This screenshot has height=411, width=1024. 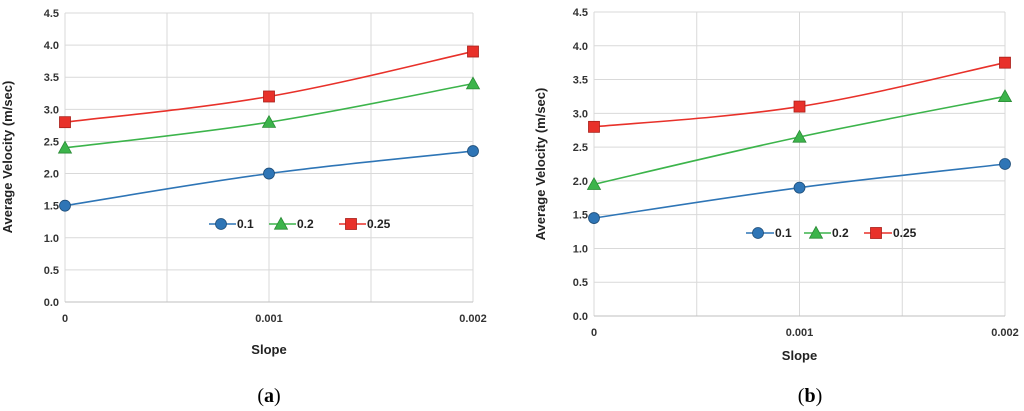 I want to click on panel-label: (a), so click(x=268, y=396).